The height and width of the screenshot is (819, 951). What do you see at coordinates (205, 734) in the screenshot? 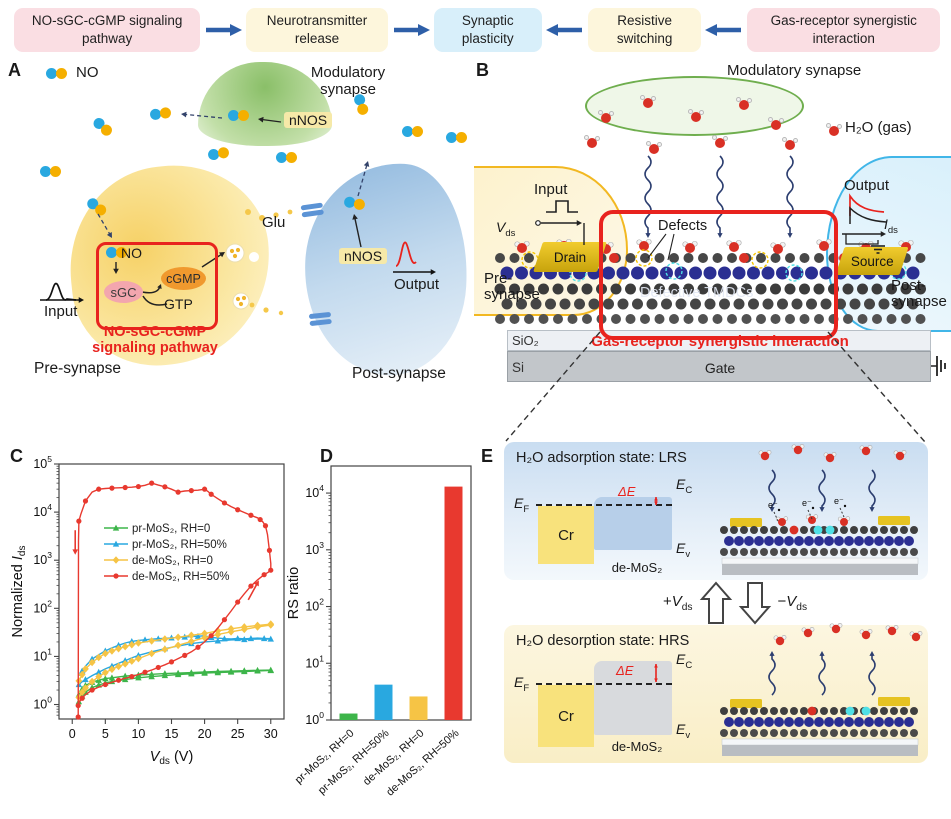
I see `svg-text: 20` at bounding box center [205, 734].